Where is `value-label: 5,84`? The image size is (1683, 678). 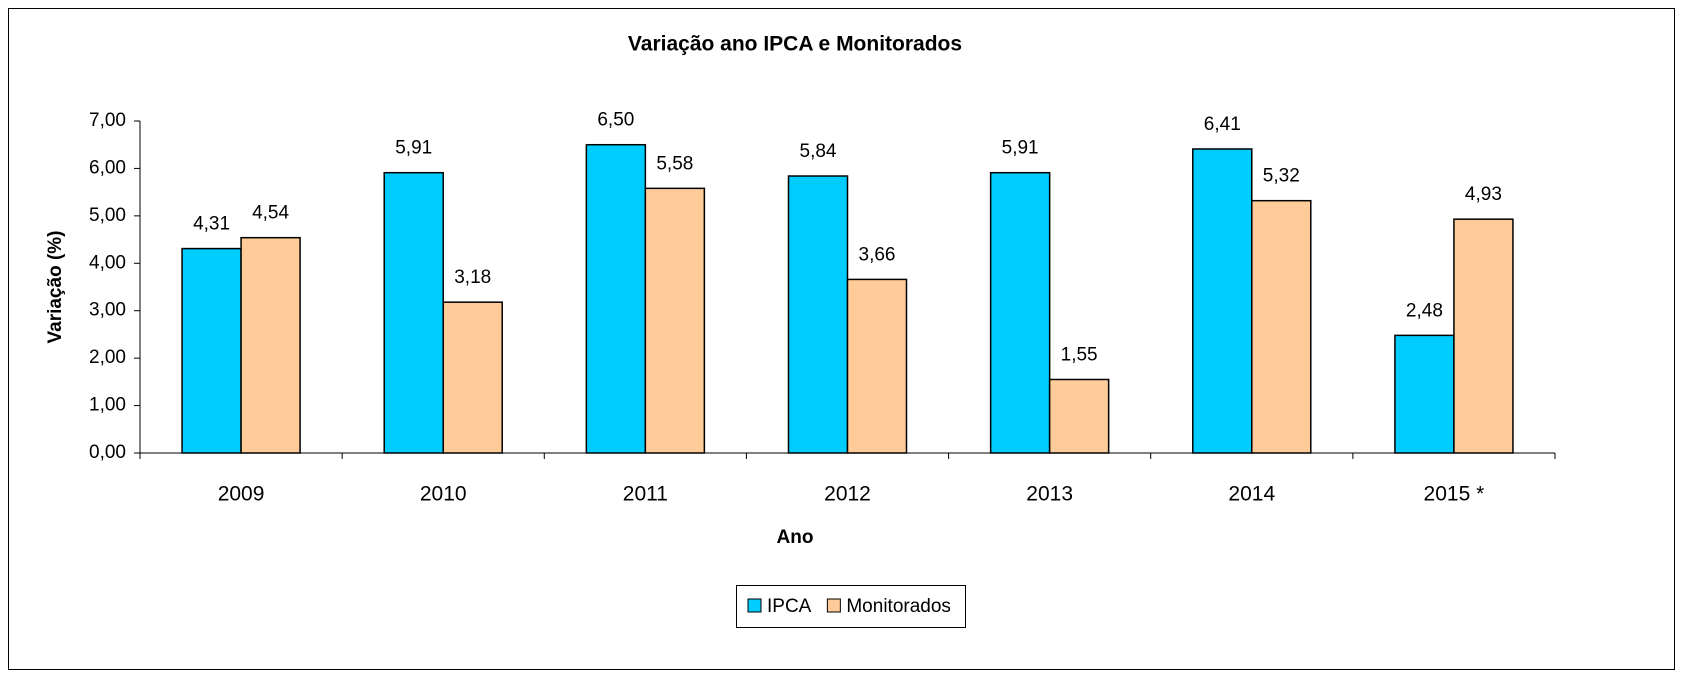 value-label: 5,84 is located at coordinates (818, 151).